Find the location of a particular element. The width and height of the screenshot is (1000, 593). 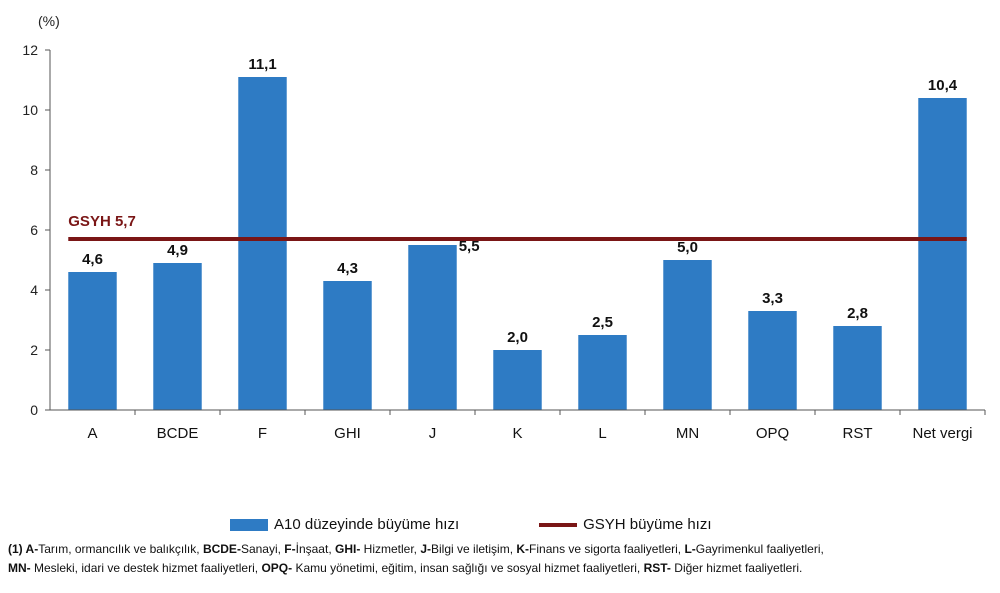

footnote-text: İnşaat, is located at coordinates (315, 549).